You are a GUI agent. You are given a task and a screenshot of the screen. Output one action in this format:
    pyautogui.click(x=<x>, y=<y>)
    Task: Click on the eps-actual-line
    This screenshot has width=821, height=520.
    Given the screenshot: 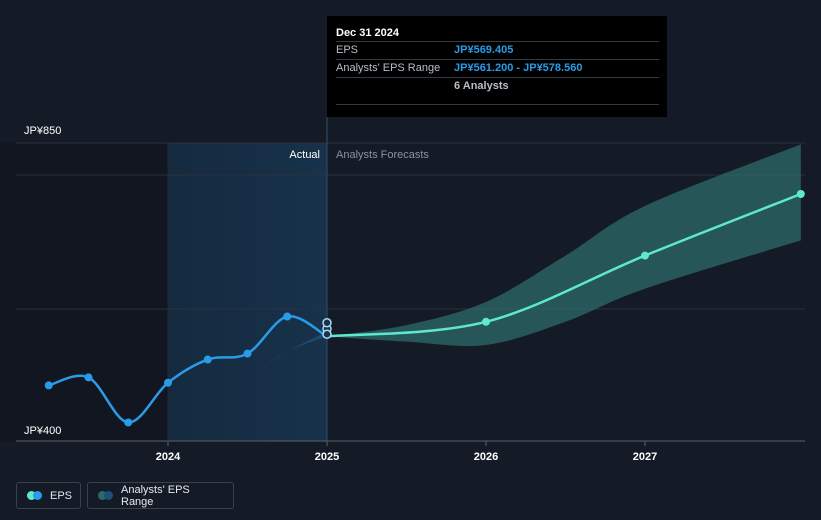 What is the action you would take?
    pyautogui.click(x=188, y=369)
    